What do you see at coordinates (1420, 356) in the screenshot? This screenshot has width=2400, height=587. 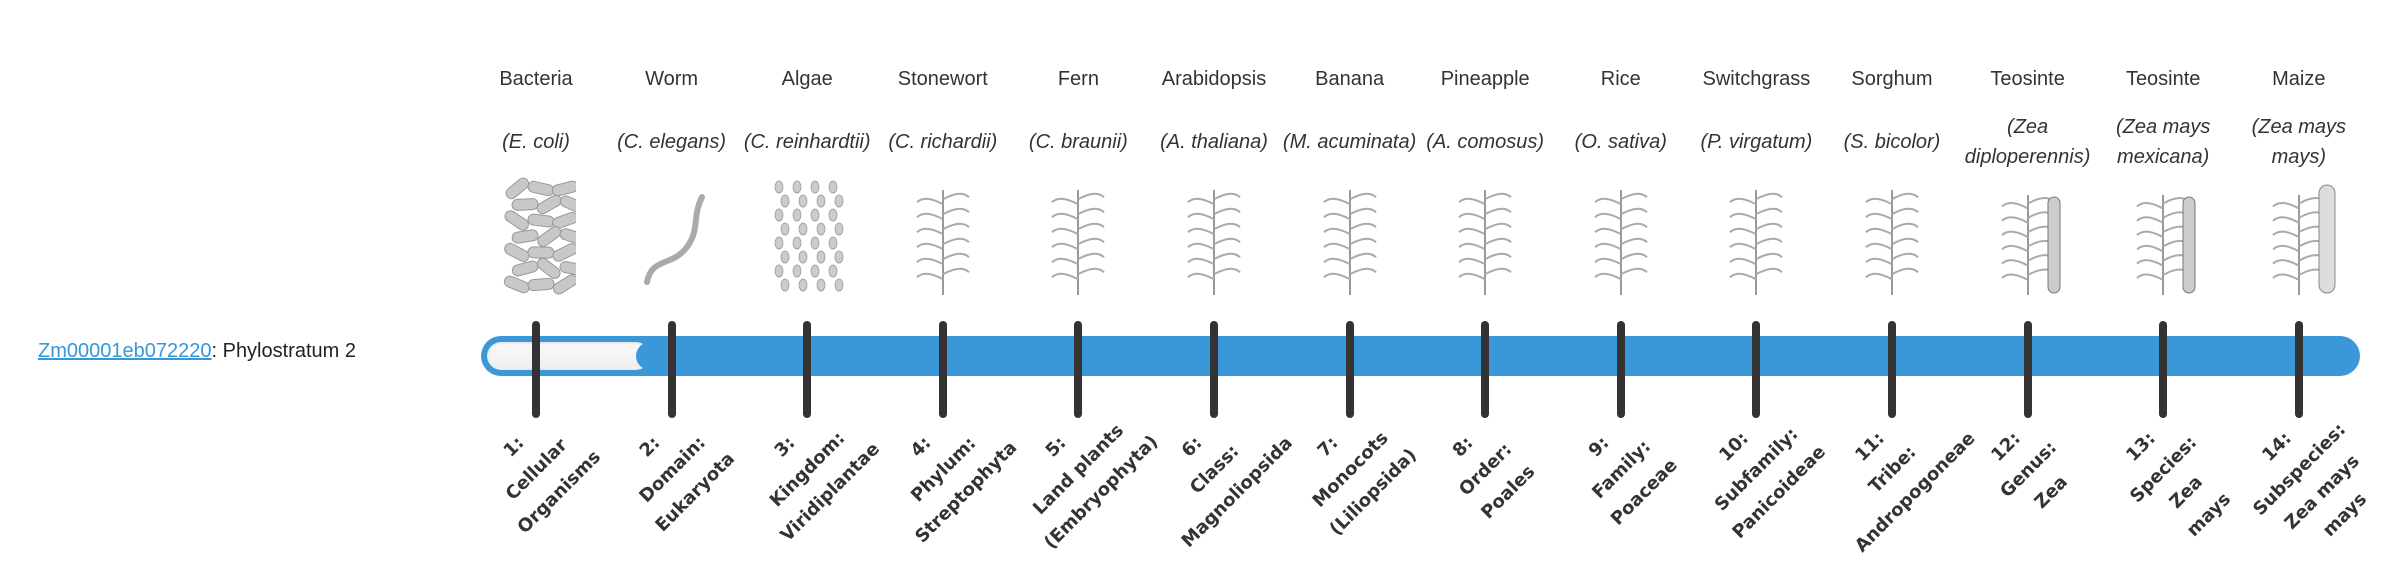 I see `phylostratum-bar` at bounding box center [1420, 356].